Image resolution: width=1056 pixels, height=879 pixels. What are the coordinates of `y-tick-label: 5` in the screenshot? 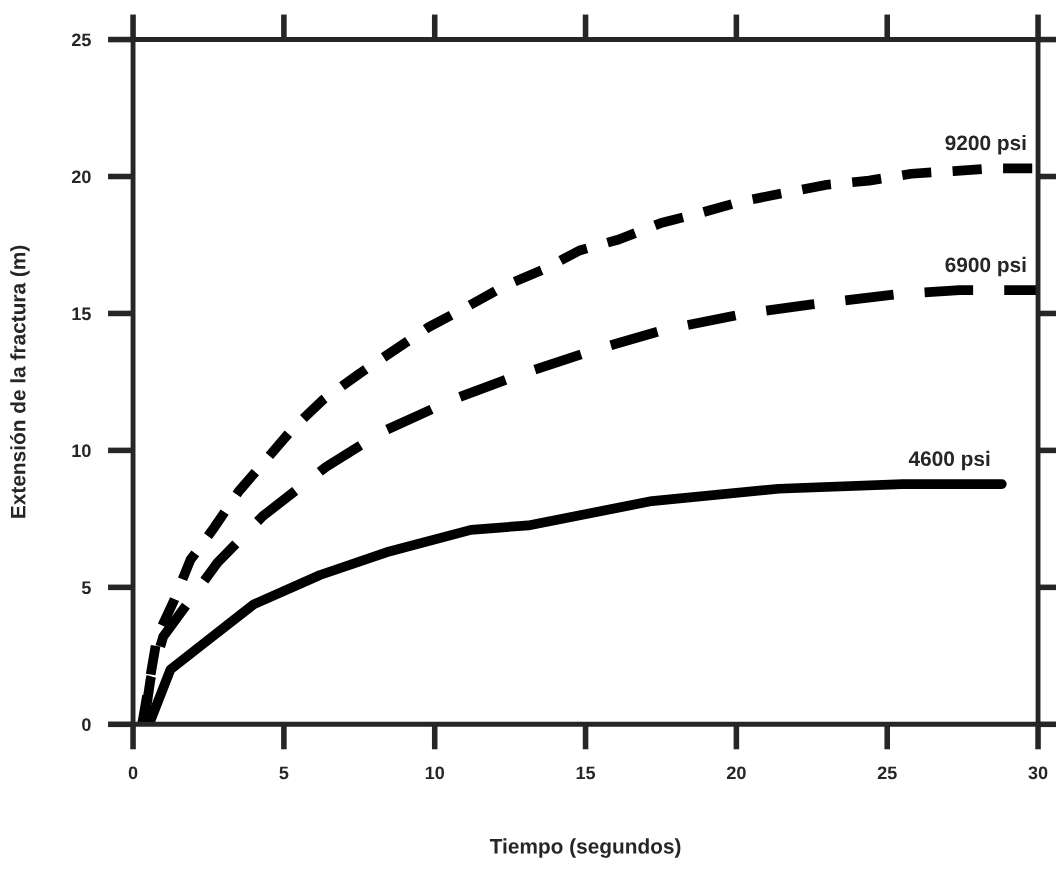 It's located at (86, 588).